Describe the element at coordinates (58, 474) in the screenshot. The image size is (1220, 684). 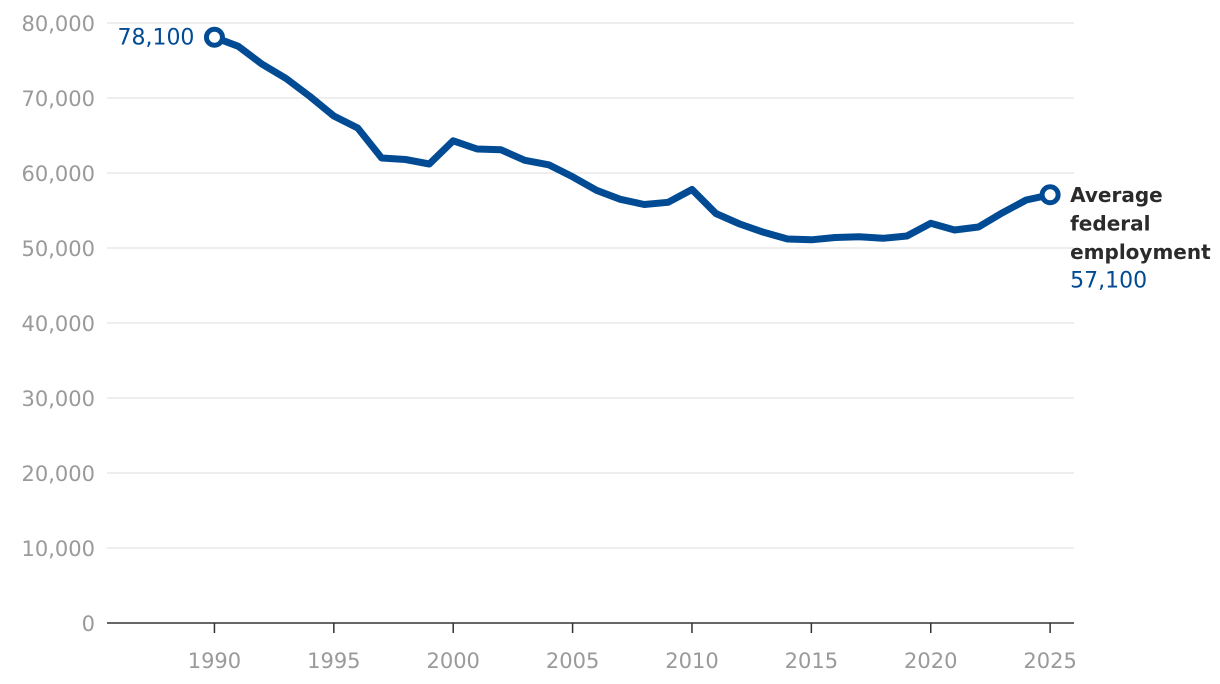
I see `y-tick-label: 20,000` at that location.